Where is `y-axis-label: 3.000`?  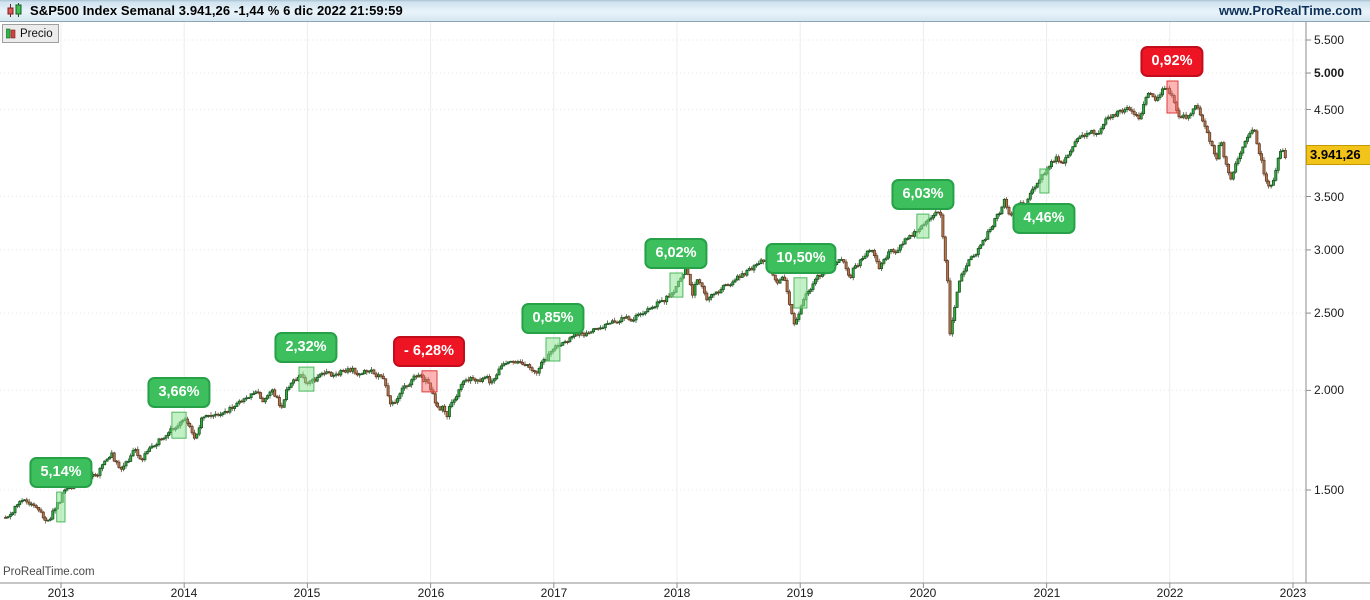
y-axis-label: 3.000 is located at coordinates (1329, 250).